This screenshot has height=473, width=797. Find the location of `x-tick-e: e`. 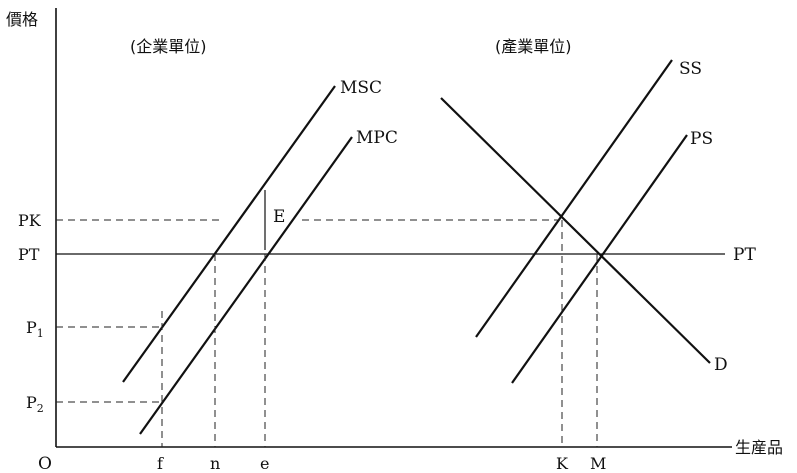

x-tick-e: e is located at coordinates (264, 463).